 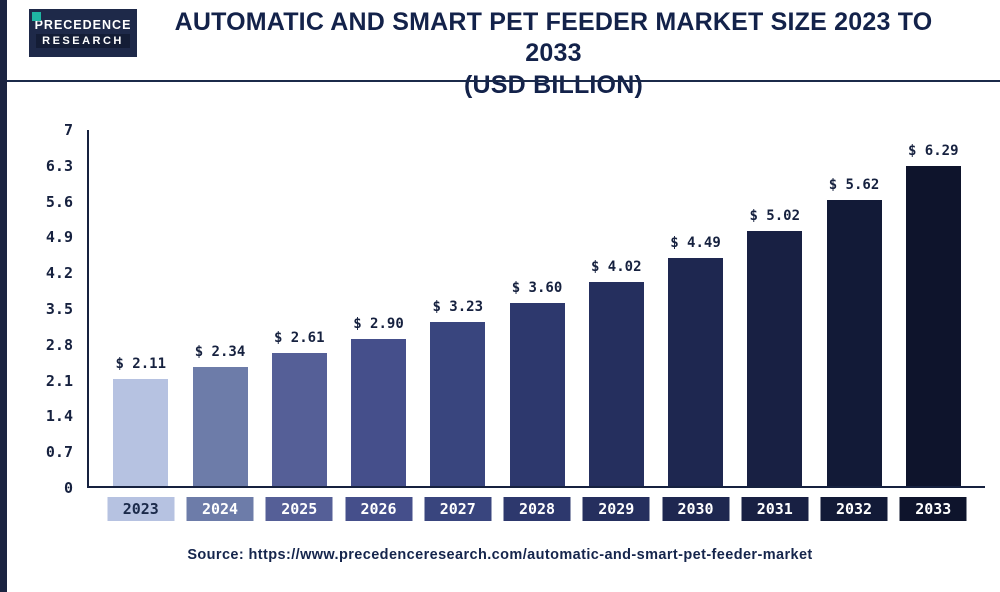 What do you see at coordinates (59, 344) in the screenshot?
I see `y-axis-tick-label: 2.8` at bounding box center [59, 344].